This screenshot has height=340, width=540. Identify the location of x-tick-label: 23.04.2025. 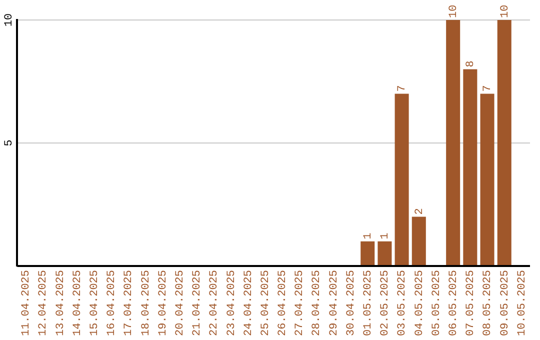
(232, 303).